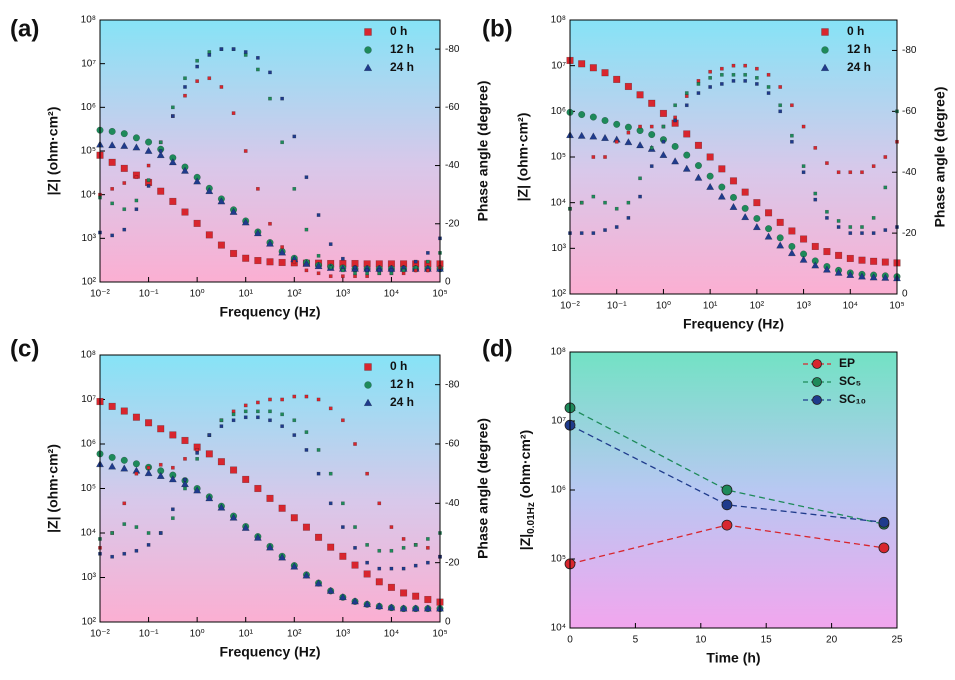 This screenshot has width=955, height=680. Describe the element at coordinates (89, 622) in the screenshot. I see `y-tick-label: 10²` at that location.